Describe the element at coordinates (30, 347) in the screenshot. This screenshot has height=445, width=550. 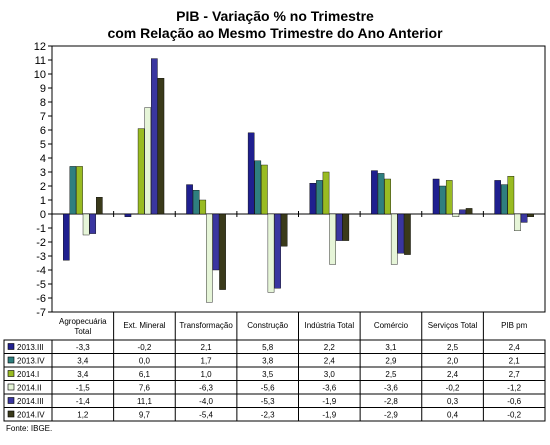
I see `legend-label: 2013.III` at that location.